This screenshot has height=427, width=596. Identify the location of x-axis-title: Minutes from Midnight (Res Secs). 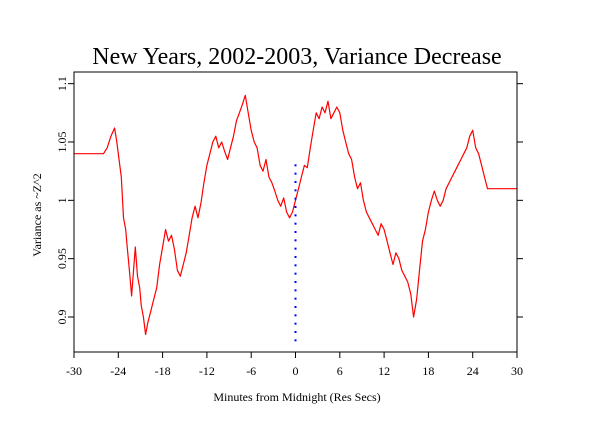
(296, 397).